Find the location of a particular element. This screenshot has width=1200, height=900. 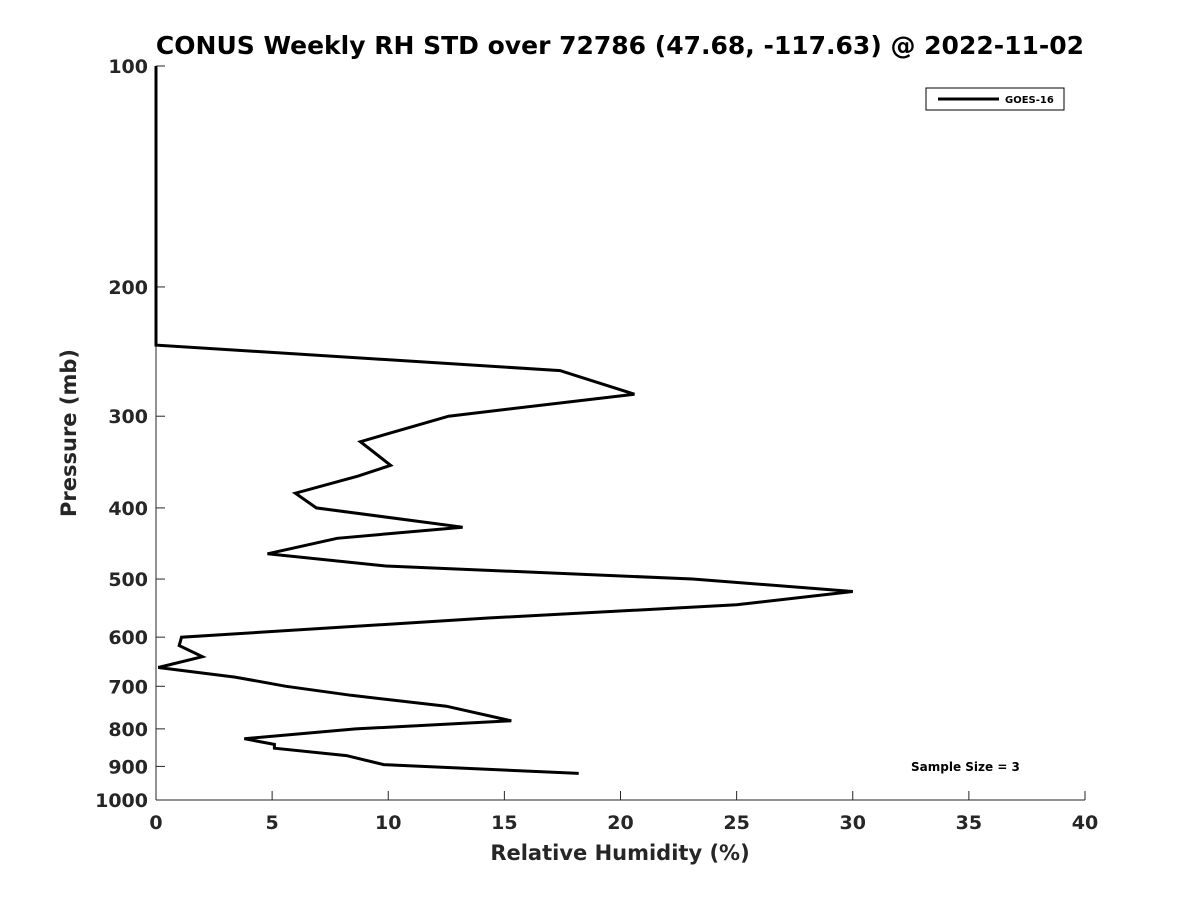

x-ticks: 0 5 10 15 20 25 30 35 40 is located at coordinates (623, 812).